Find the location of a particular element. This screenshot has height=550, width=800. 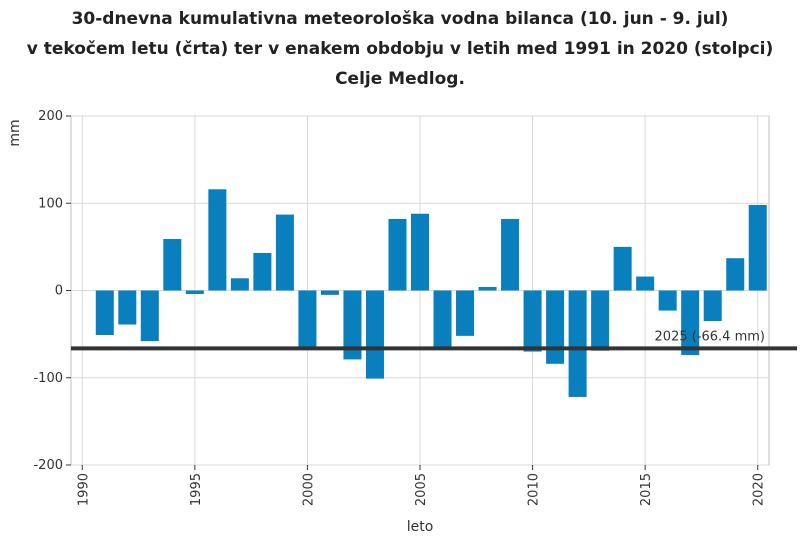

y-tick-label: -200 is located at coordinates (48, 465).